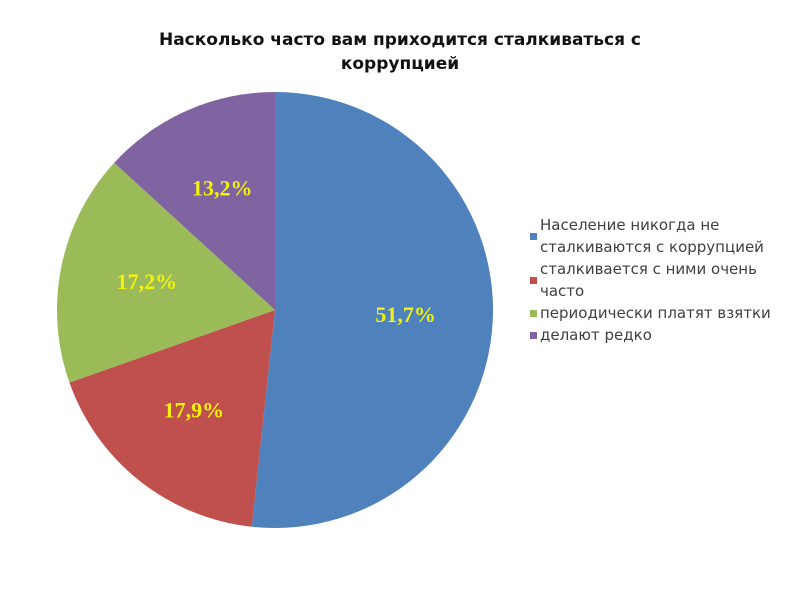 This screenshot has width=800, height=600. What do you see at coordinates (405, 314) in the screenshot?
I see `data-label: 51,7%` at bounding box center [405, 314].